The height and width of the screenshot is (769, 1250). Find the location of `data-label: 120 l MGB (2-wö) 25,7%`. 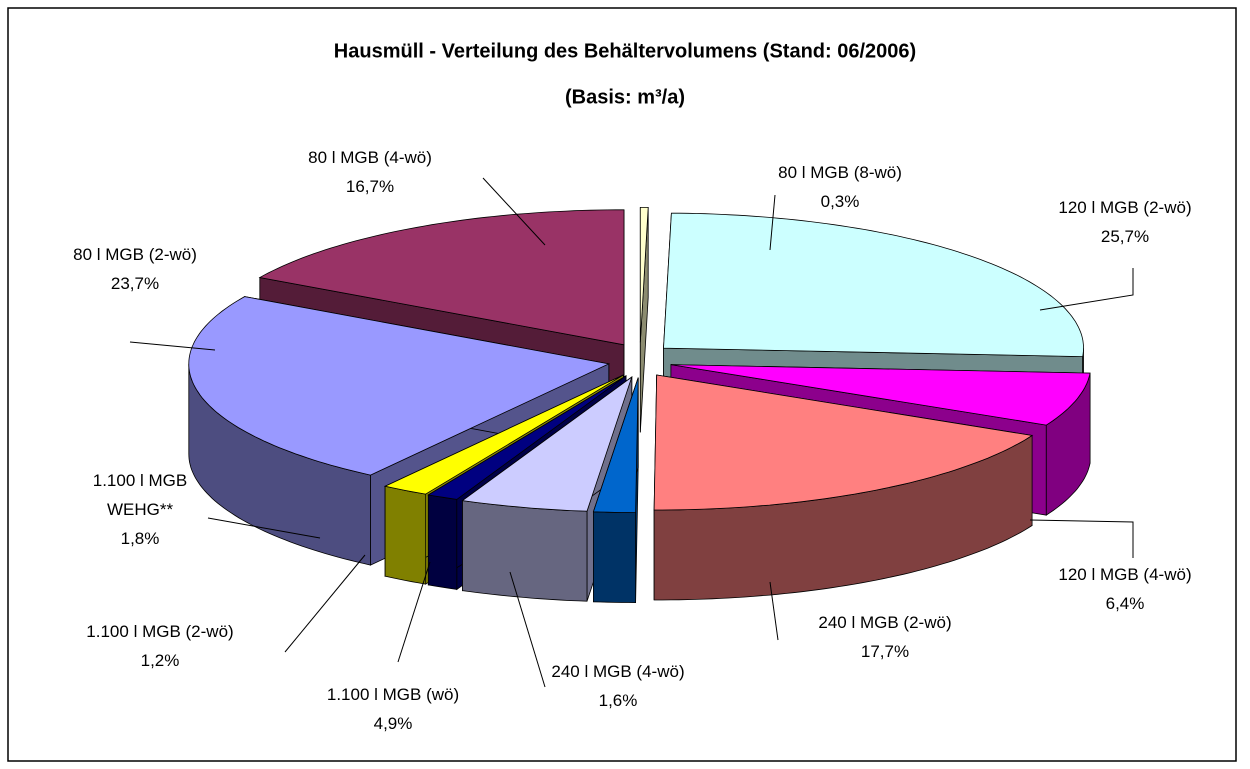

data-label: 120 l MGB (2-wö) 25,7% is located at coordinates (1124, 222).